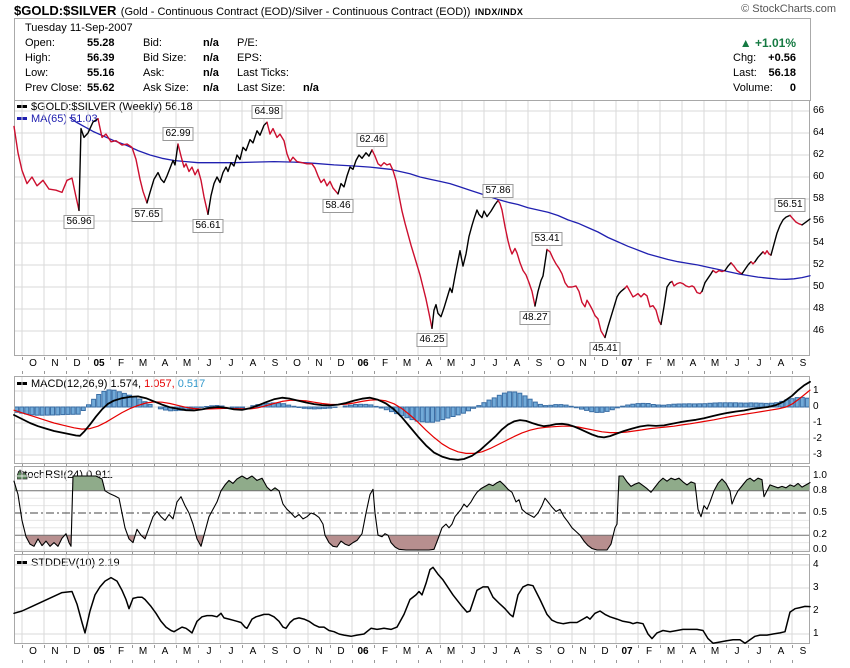  I want to click on x-axis-month-label: F, so click(649, 651).